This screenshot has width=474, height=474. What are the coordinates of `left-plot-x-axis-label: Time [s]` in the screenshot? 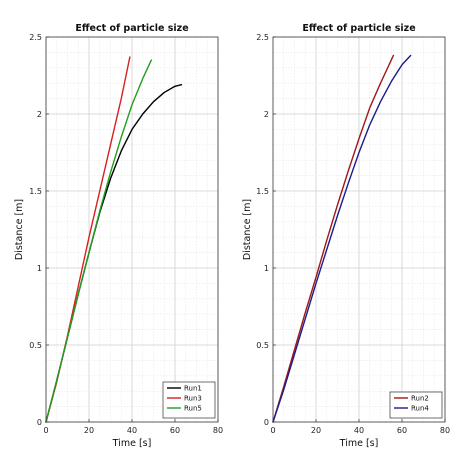 It's located at (132, 443).